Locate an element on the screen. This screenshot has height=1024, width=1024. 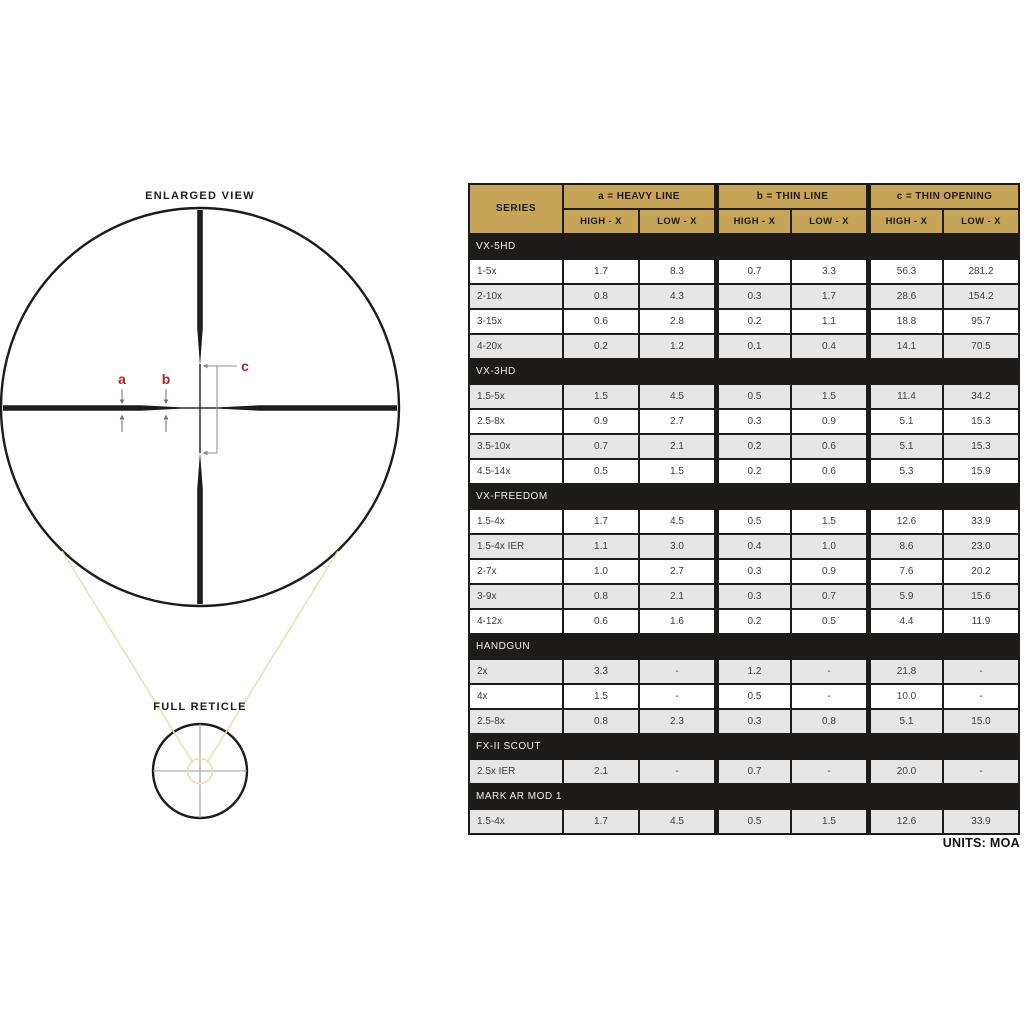
value-cell: 2.7 is located at coordinates (677, 421).